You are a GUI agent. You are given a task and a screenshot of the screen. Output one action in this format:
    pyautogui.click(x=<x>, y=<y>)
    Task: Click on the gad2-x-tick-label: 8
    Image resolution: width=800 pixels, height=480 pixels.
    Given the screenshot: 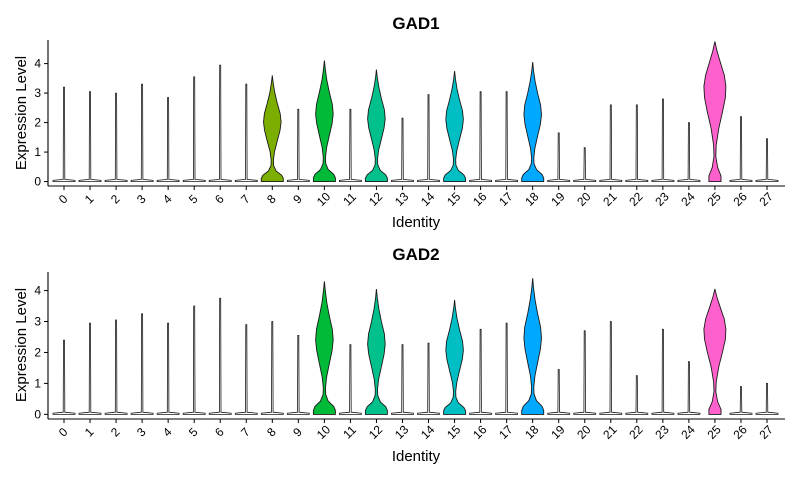 What is the action you would take?
    pyautogui.click(x=271, y=432)
    